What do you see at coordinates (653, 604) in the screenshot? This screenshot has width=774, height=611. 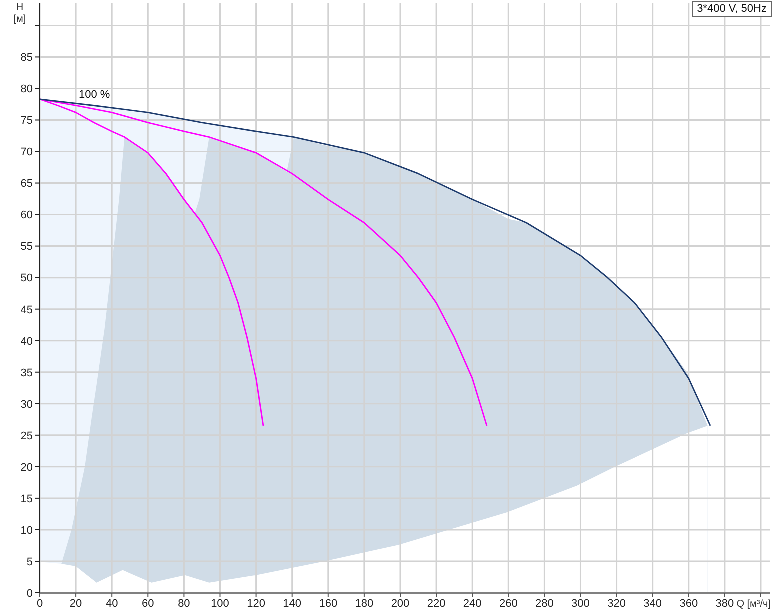 I see `x-tick-label: 340` at bounding box center [653, 604].